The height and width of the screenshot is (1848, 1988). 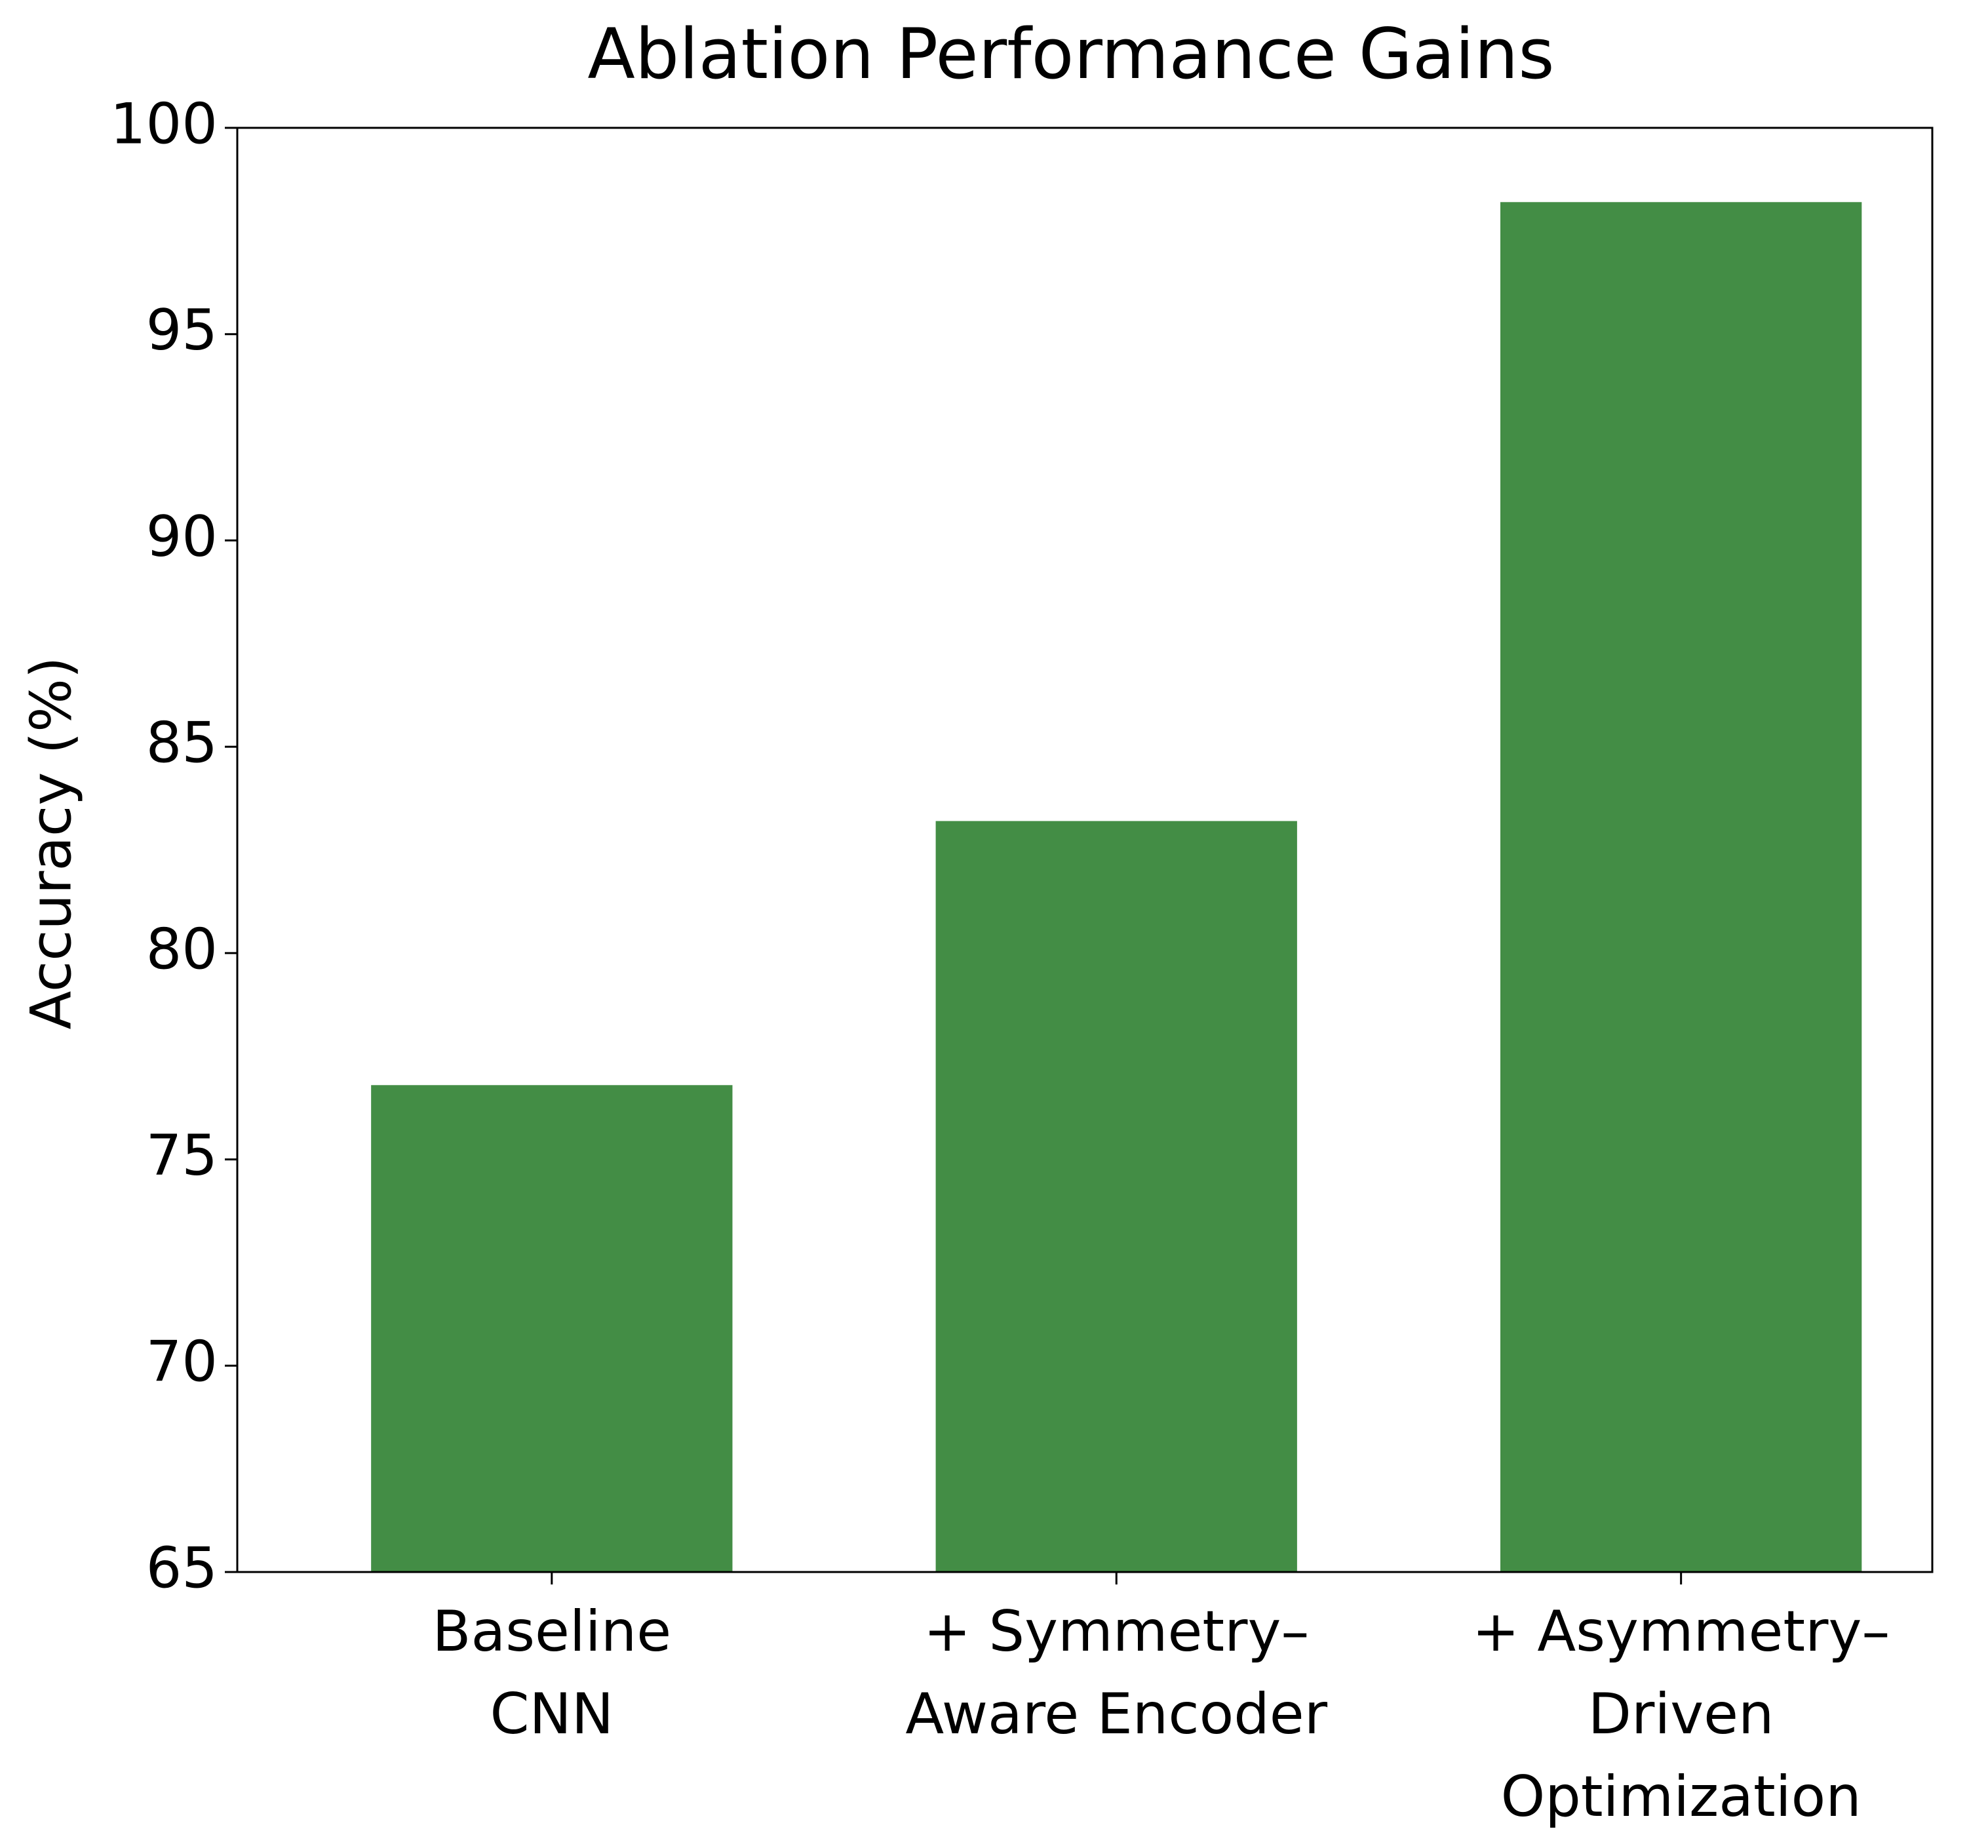 What do you see at coordinates (182, 537) in the screenshot?
I see `y-tick-label: 90` at bounding box center [182, 537].